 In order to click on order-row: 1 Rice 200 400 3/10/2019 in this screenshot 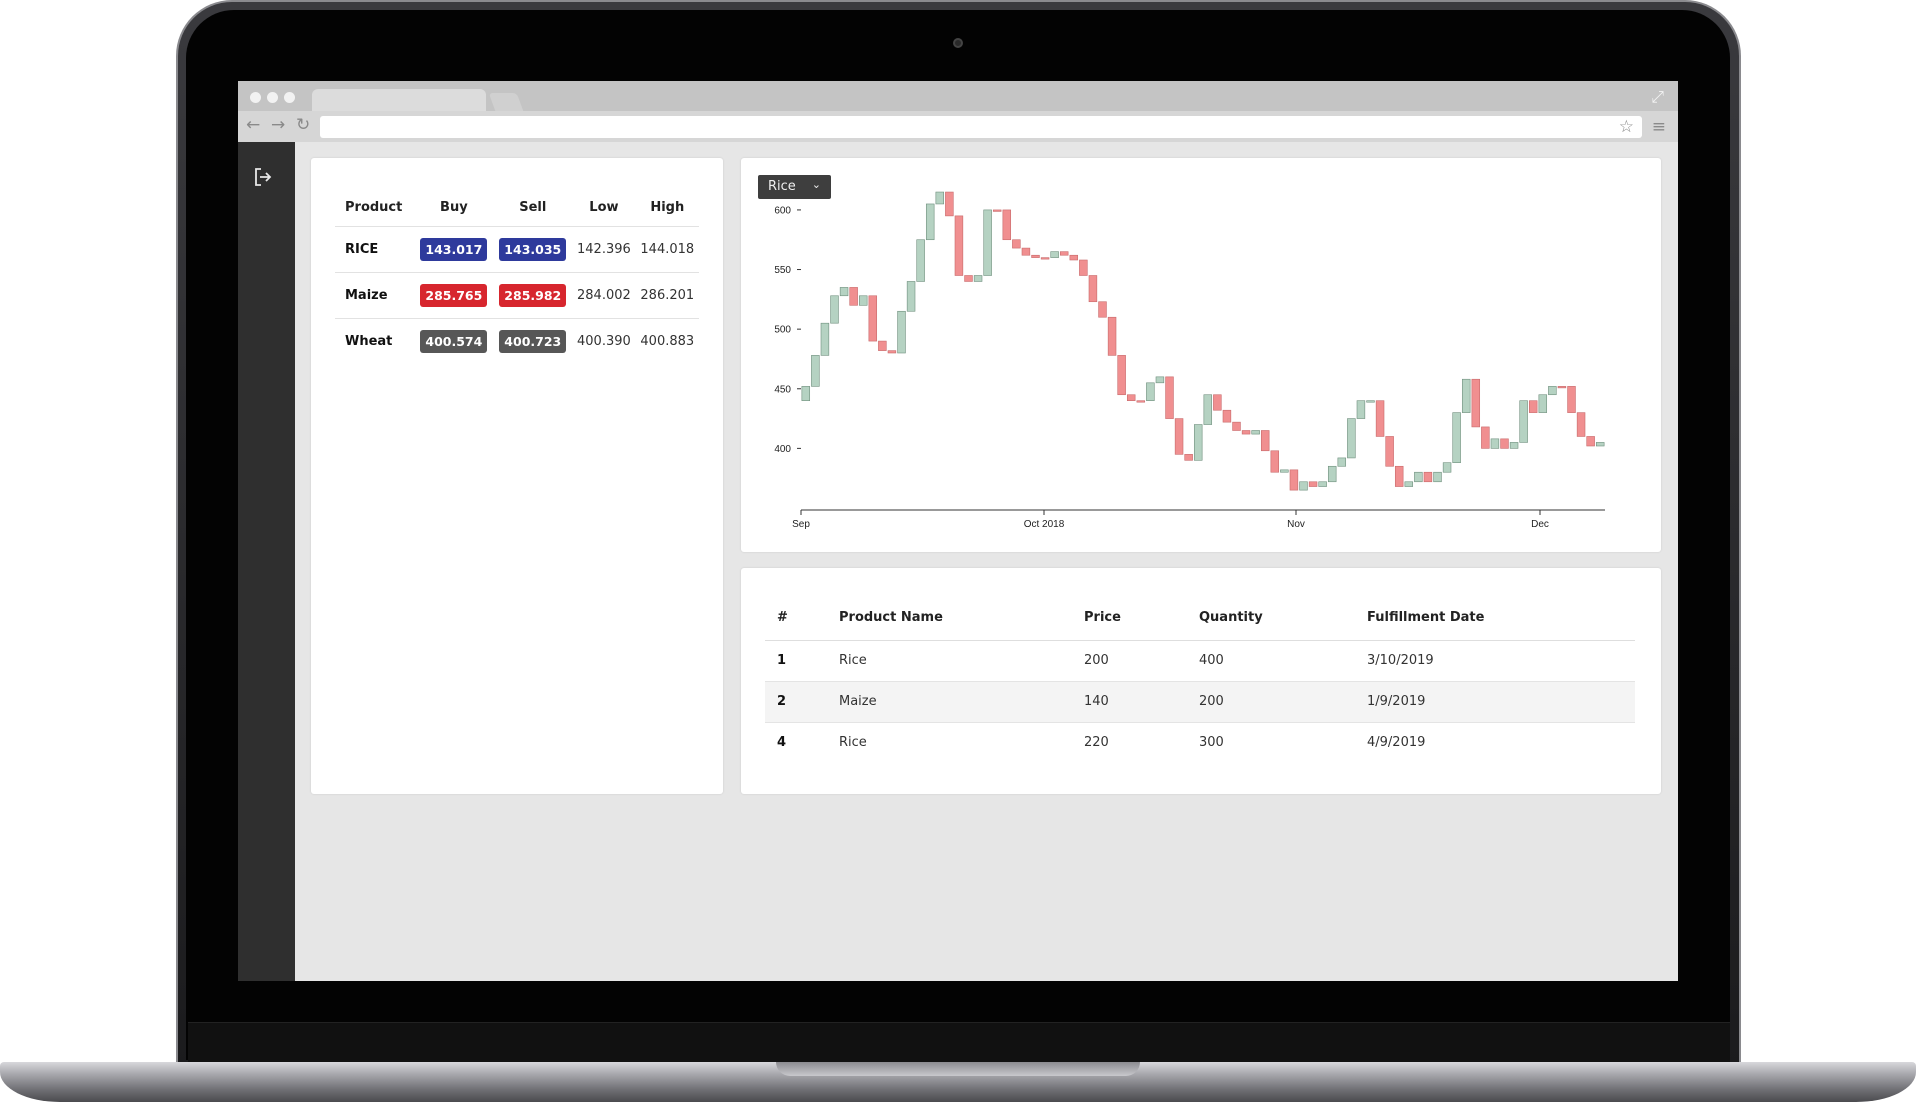, I will do `click(1200, 661)`.